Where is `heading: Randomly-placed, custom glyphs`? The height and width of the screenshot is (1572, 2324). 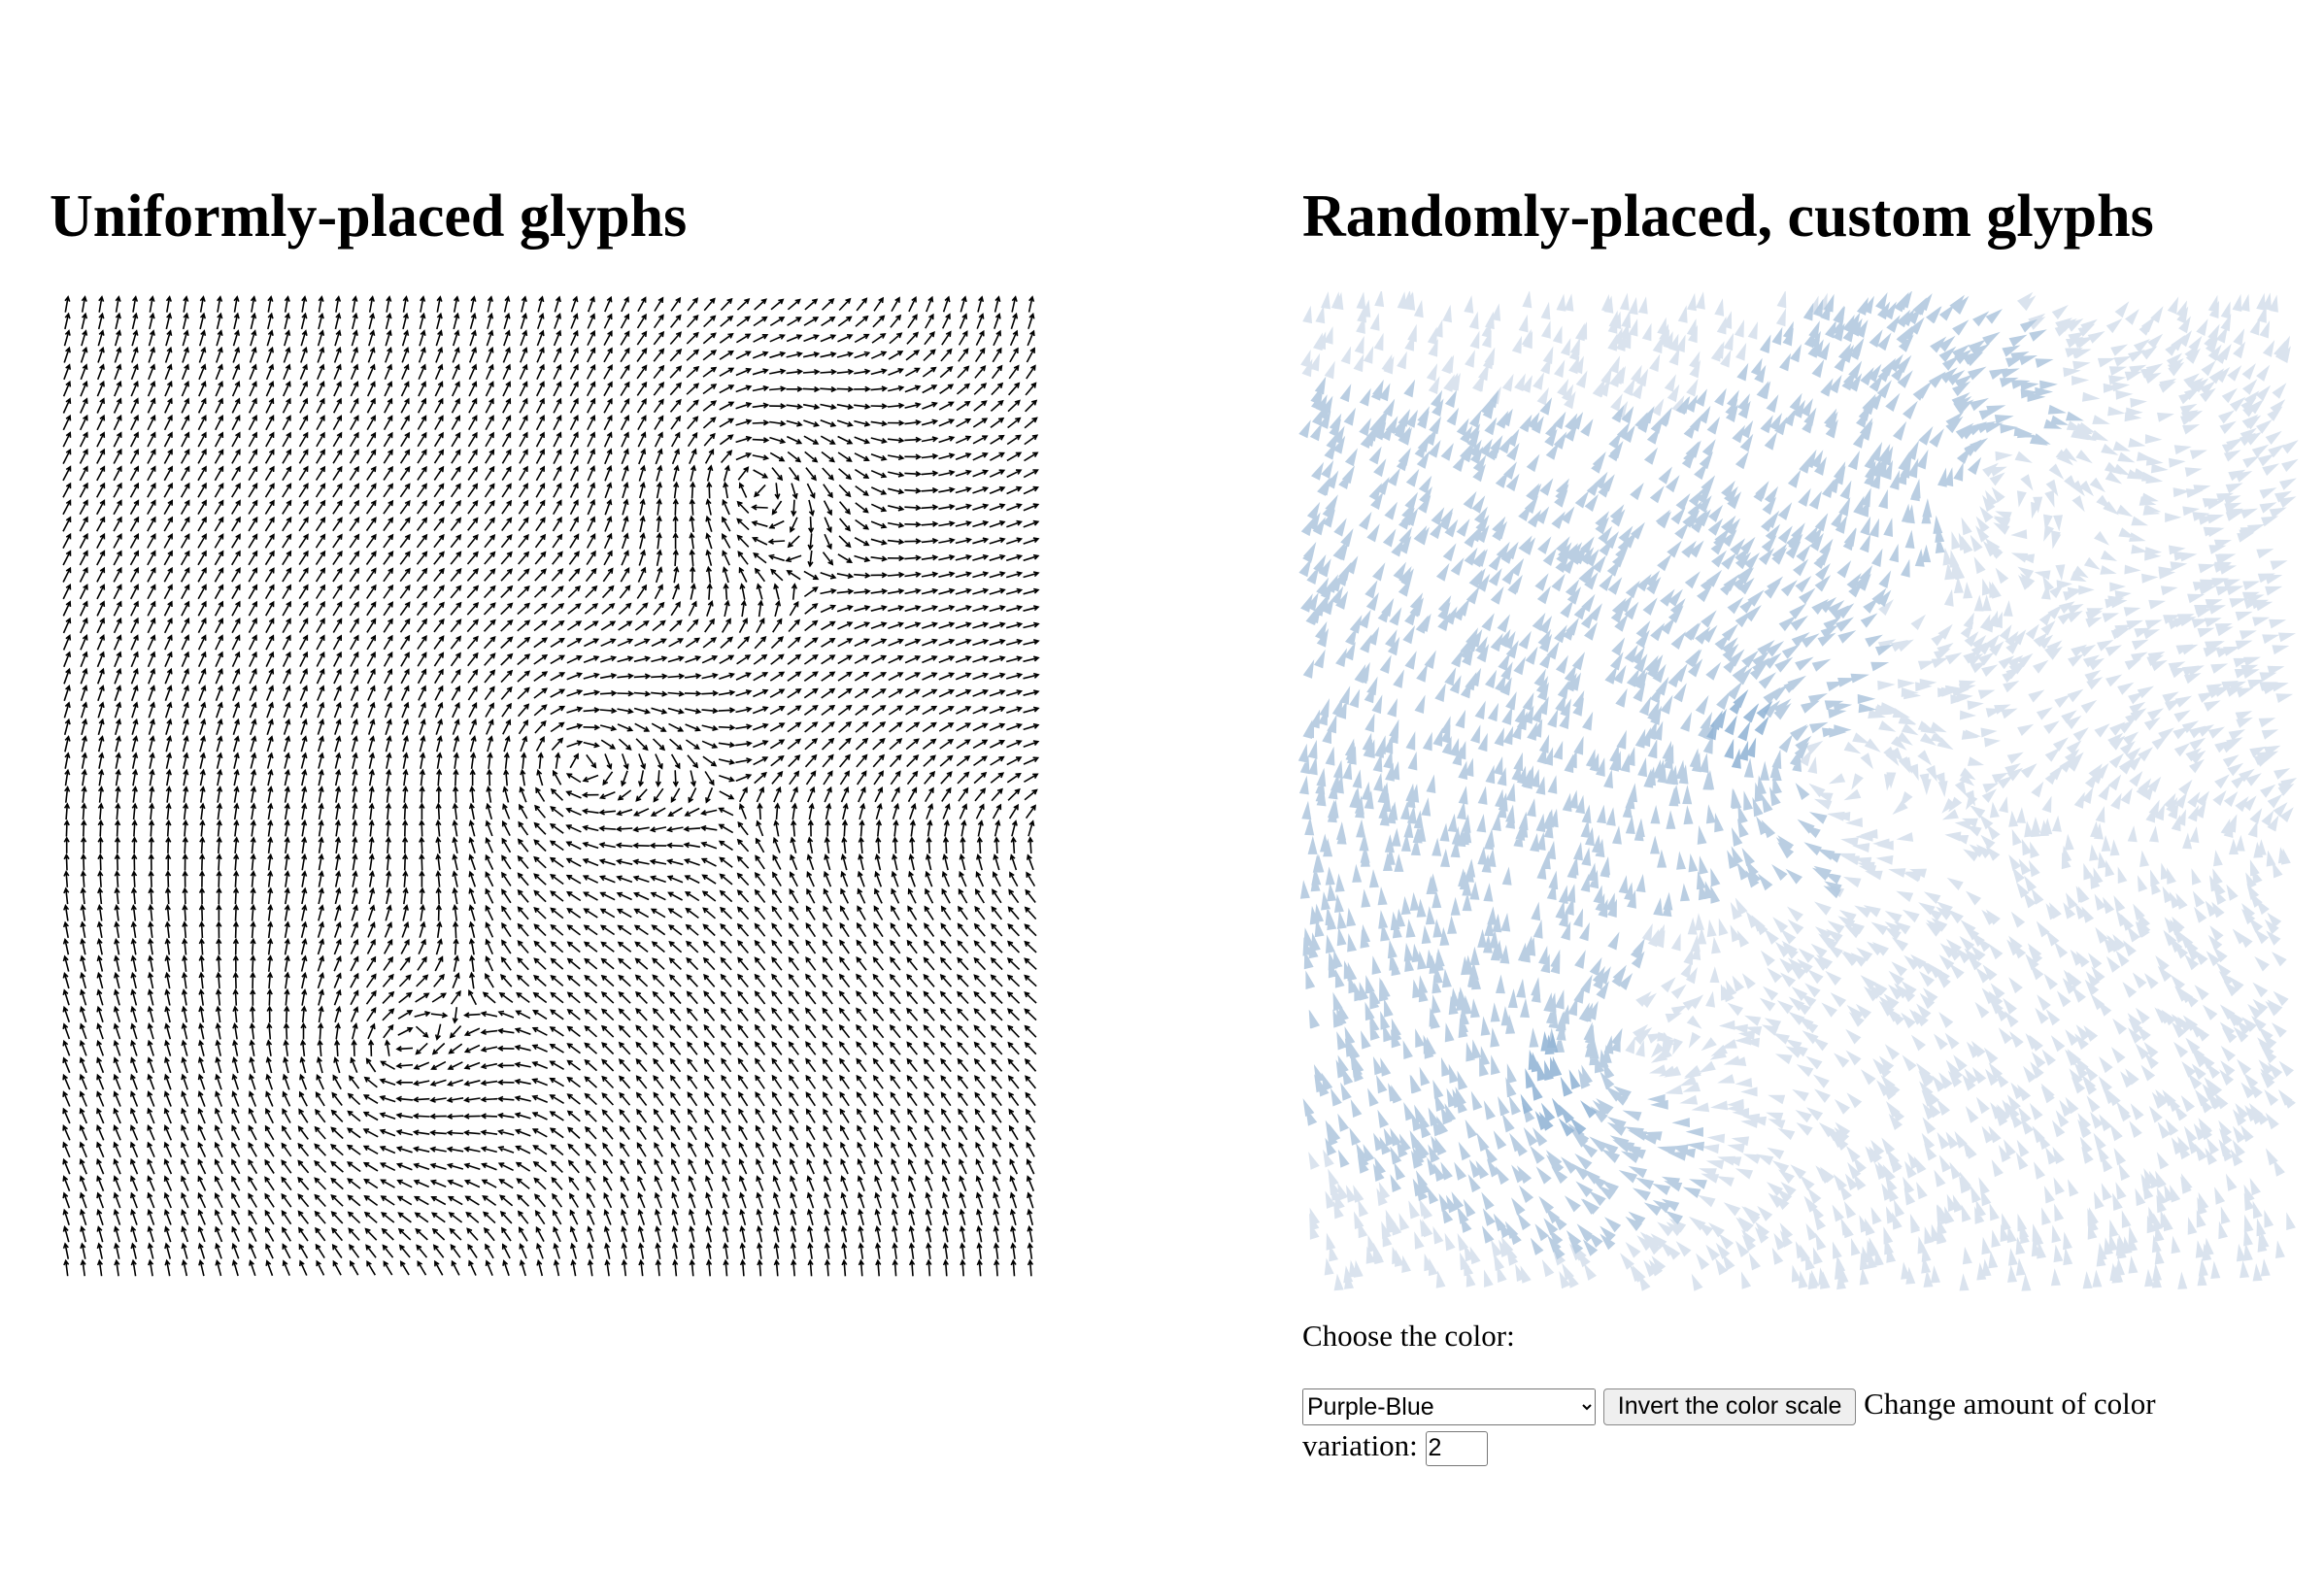
heading: Randomly-placed, custom glyphs is located at coordinates (1728, 217).